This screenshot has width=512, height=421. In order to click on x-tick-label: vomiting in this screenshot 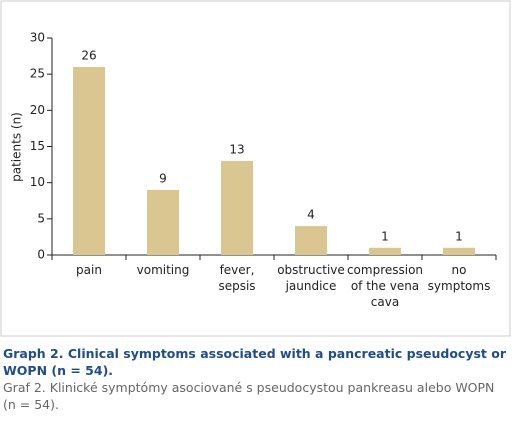, I will do `click(163, 270)`.